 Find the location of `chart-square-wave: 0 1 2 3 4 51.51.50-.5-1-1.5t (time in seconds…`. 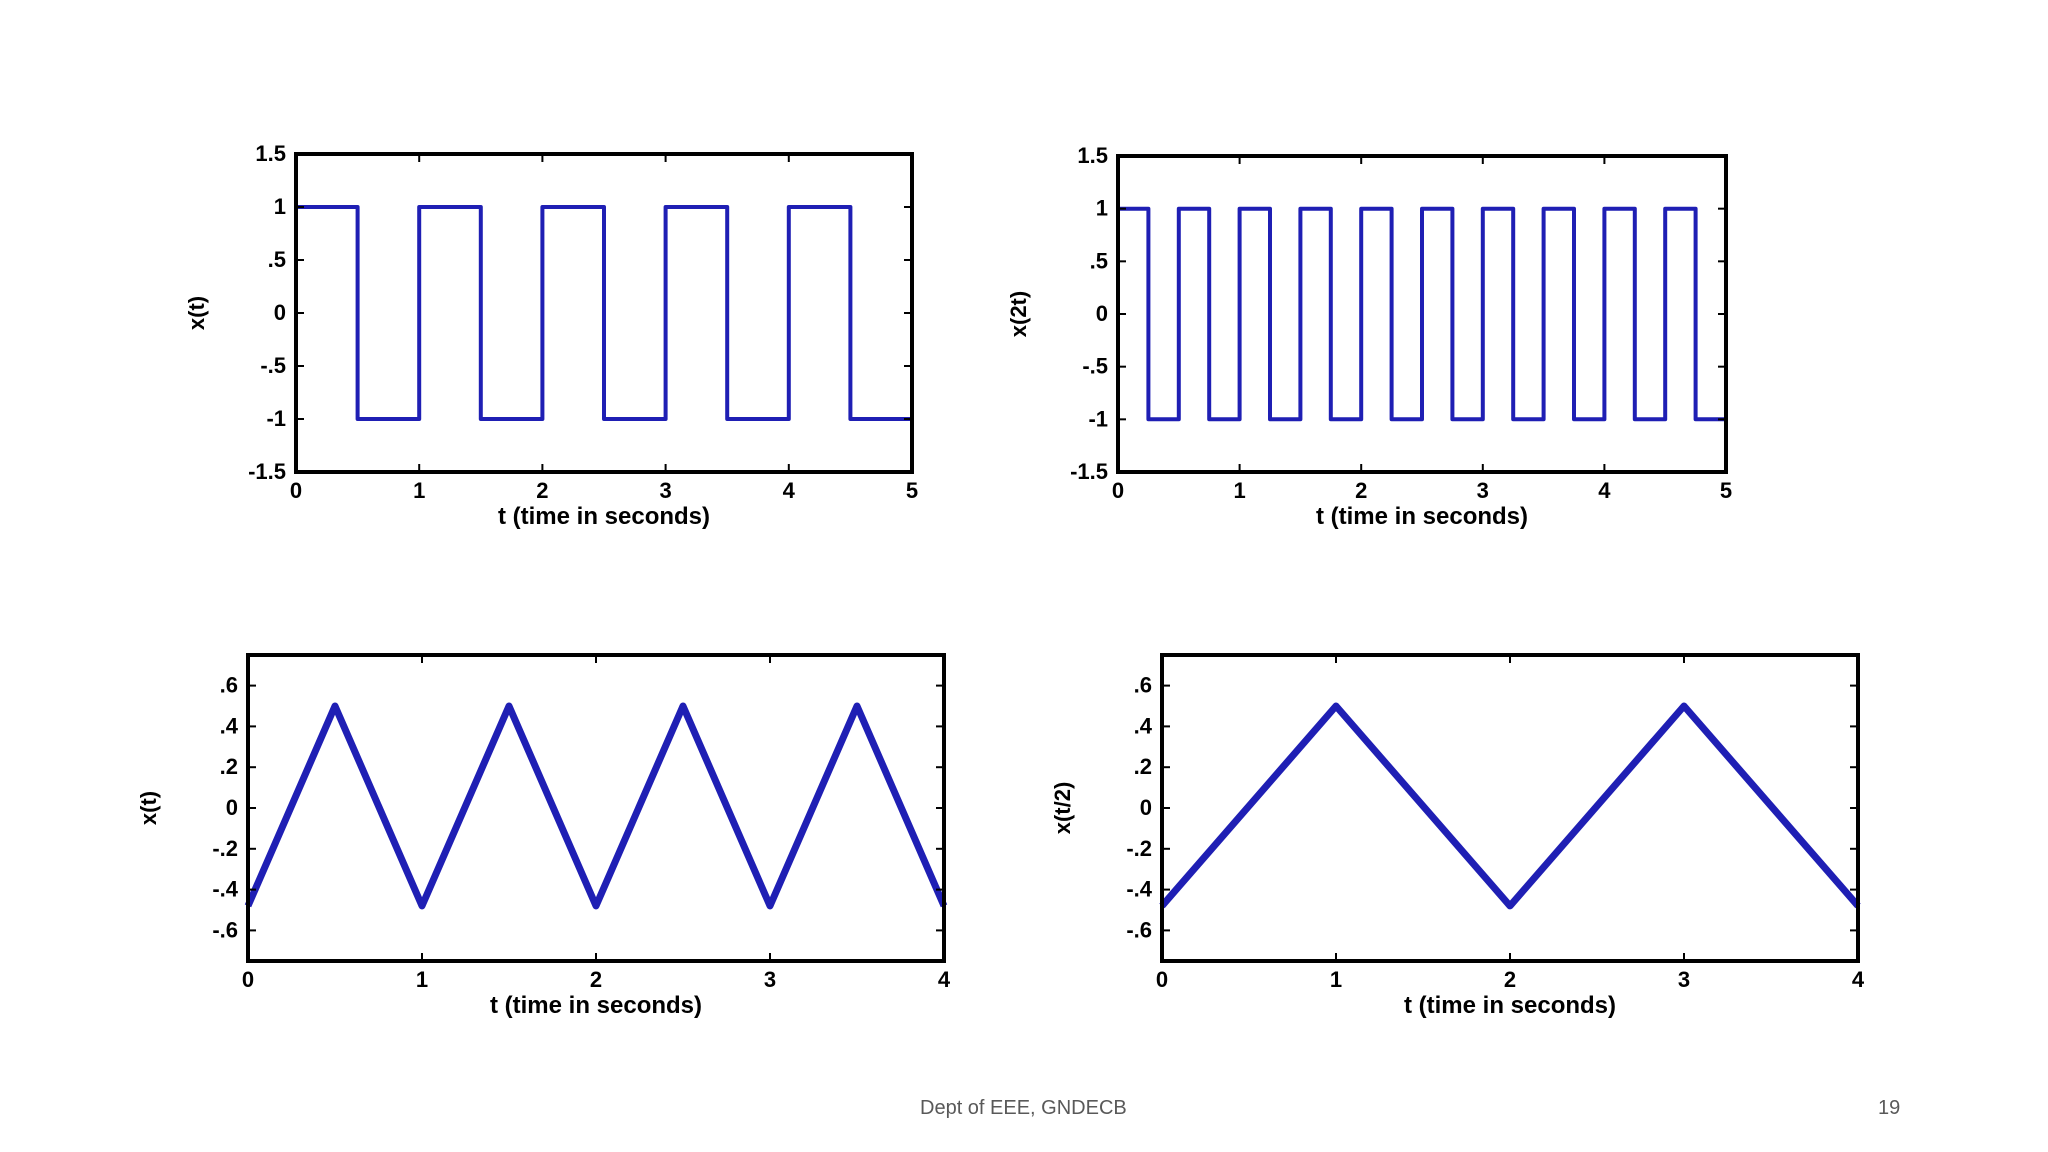

chart-square-wave: 0 1 2 3 4 51.51.50-.5-1-1.5t (time in seconds… is located at coordinates (551, 335).